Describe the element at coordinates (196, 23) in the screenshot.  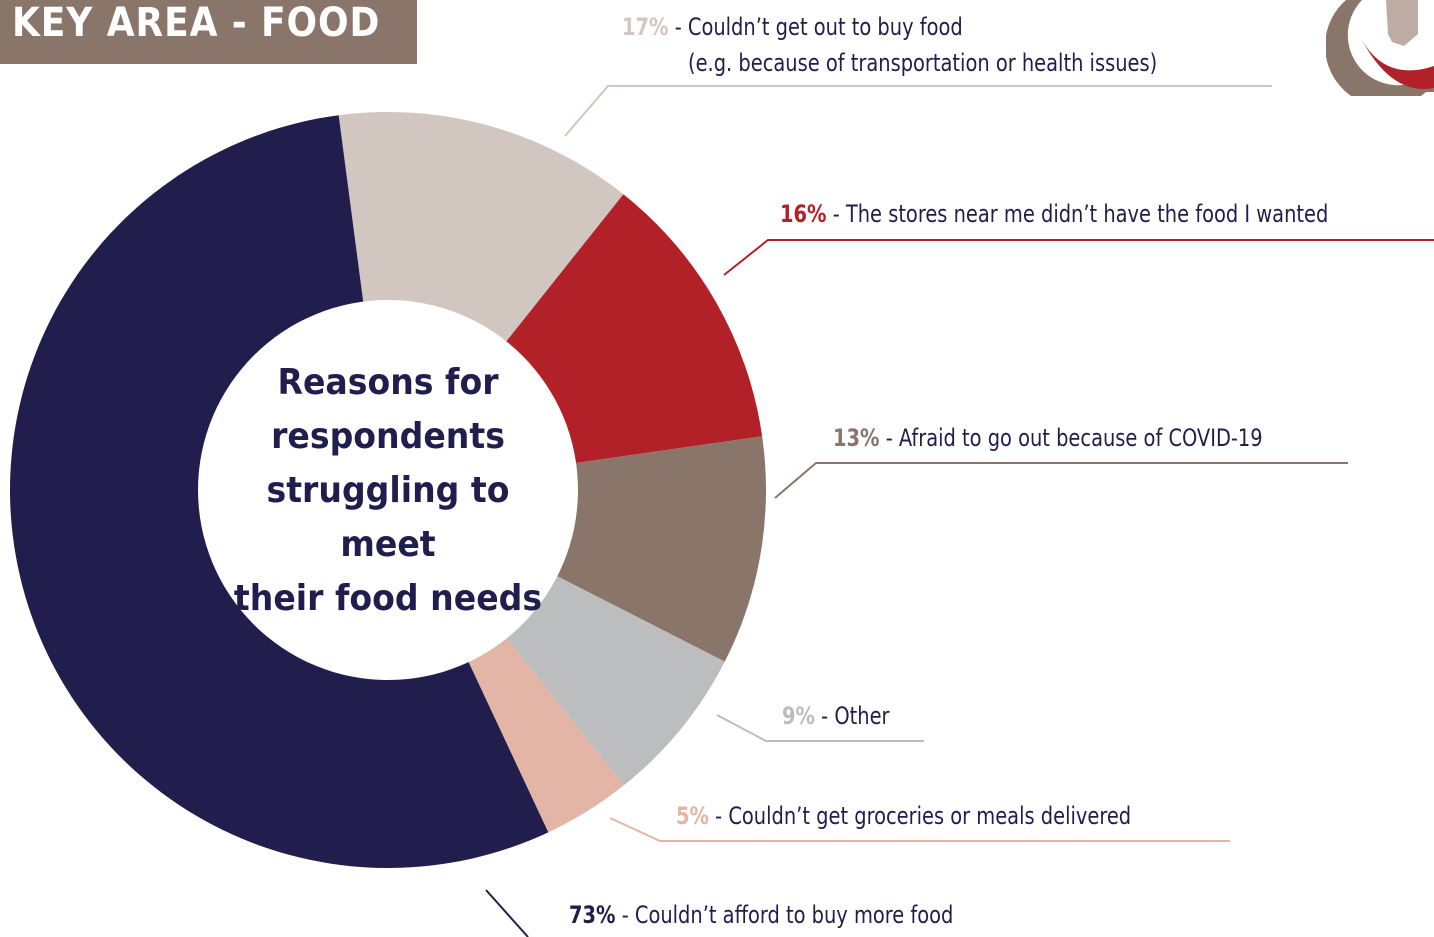
I see `header-title: KEY AREA - FOOD` at that location.